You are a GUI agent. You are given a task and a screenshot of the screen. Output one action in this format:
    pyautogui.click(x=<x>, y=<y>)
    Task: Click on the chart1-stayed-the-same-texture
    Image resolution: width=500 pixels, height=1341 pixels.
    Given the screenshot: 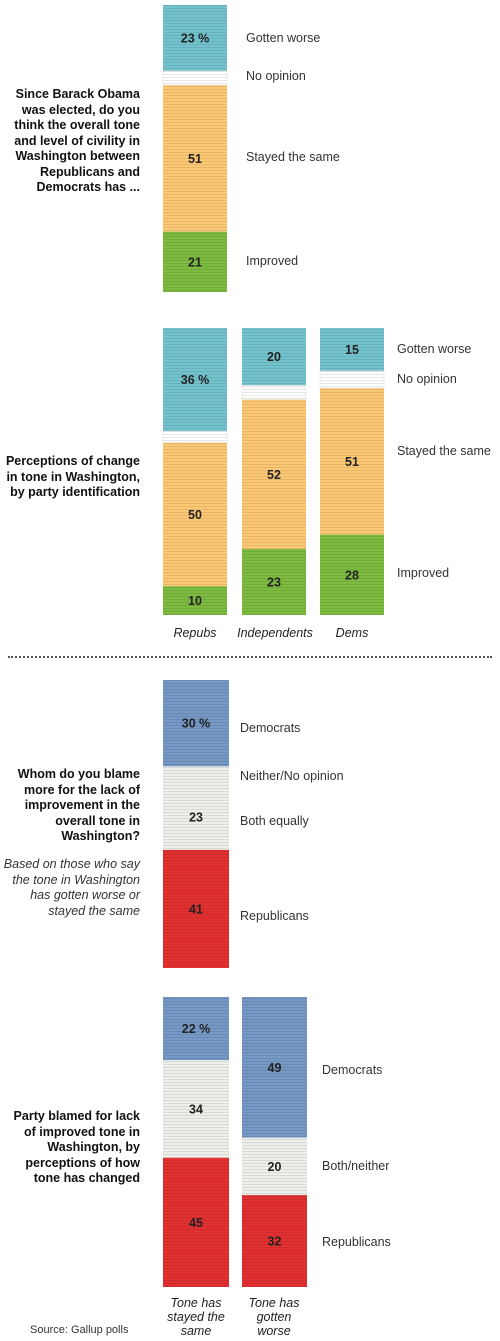 What is the action you would take?
    pyautogui.click(x=195, y=158)
    